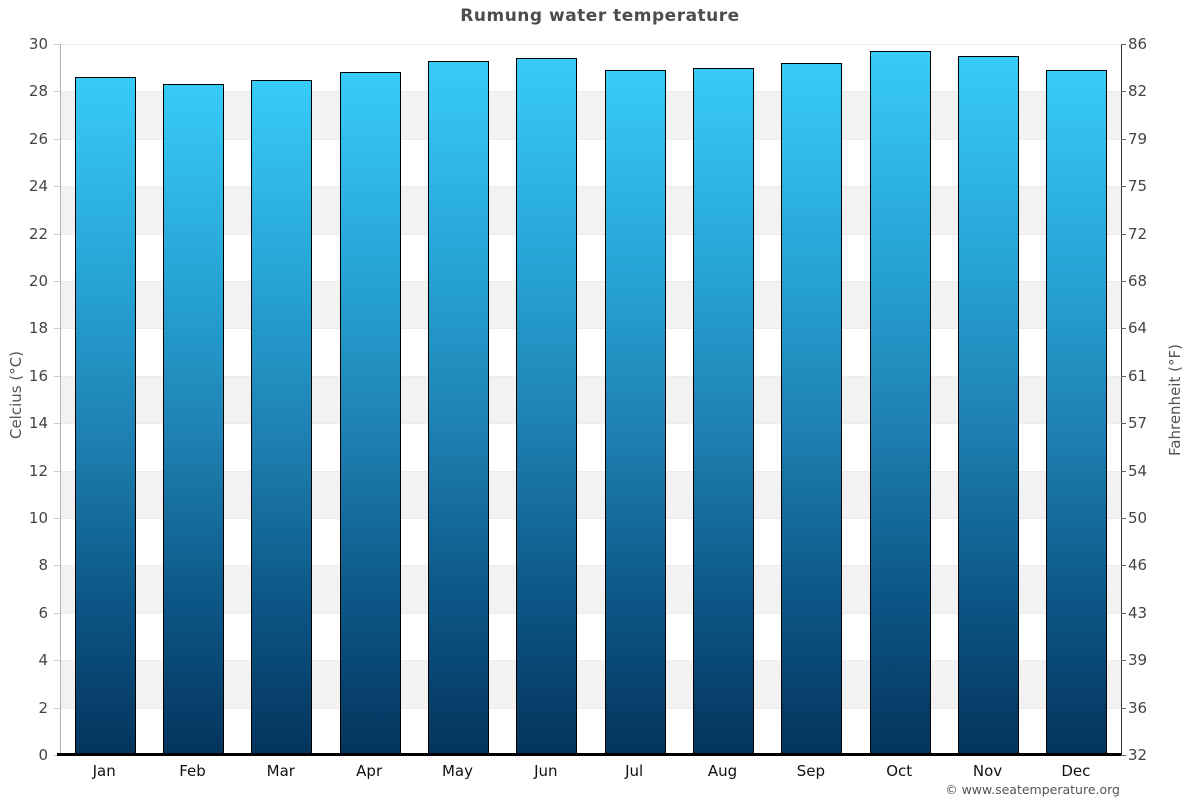  I want to click on celsius-tick-label: 24, so click(38, 186).